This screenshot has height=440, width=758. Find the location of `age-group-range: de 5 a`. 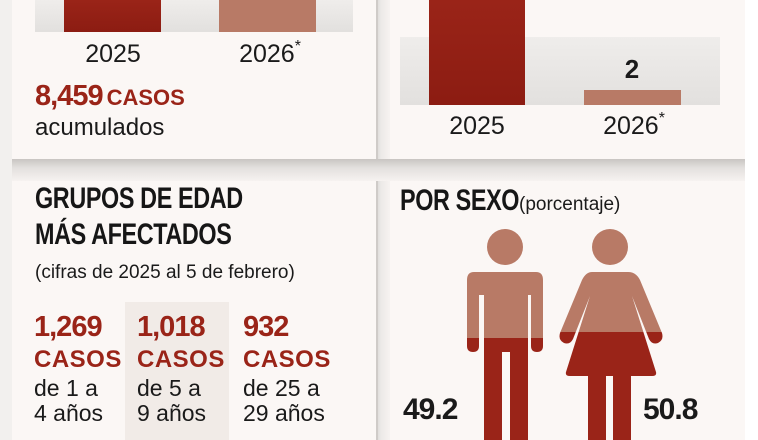

age-group-range: de 5 a is located at coordinates (169, 388).